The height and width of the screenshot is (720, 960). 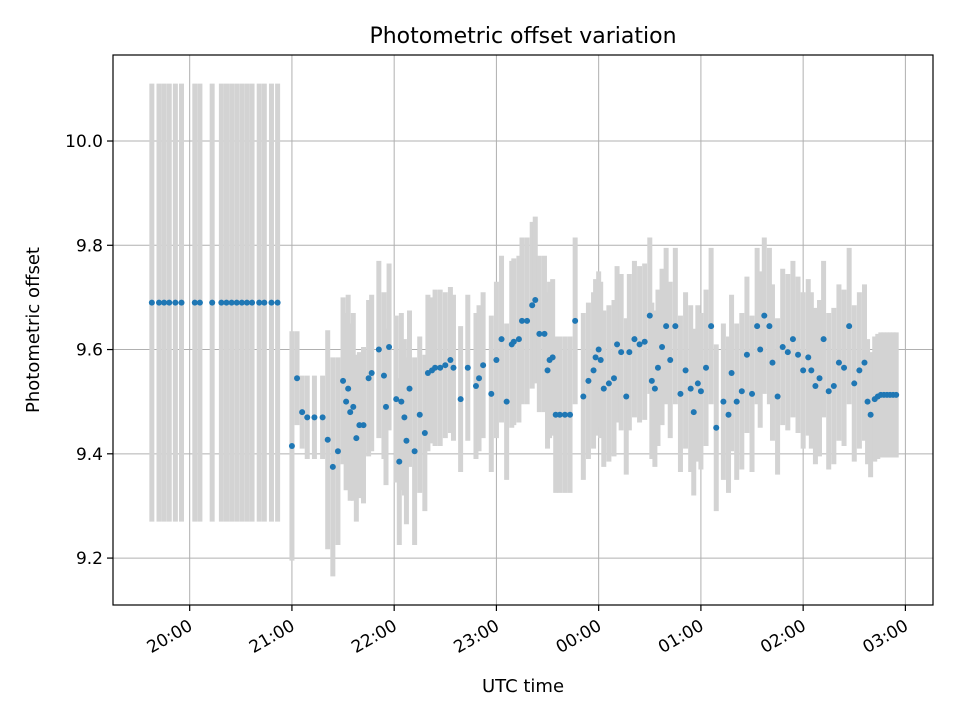 I want to click on y-tick-label: 9.6, so click(x=89, y=351).